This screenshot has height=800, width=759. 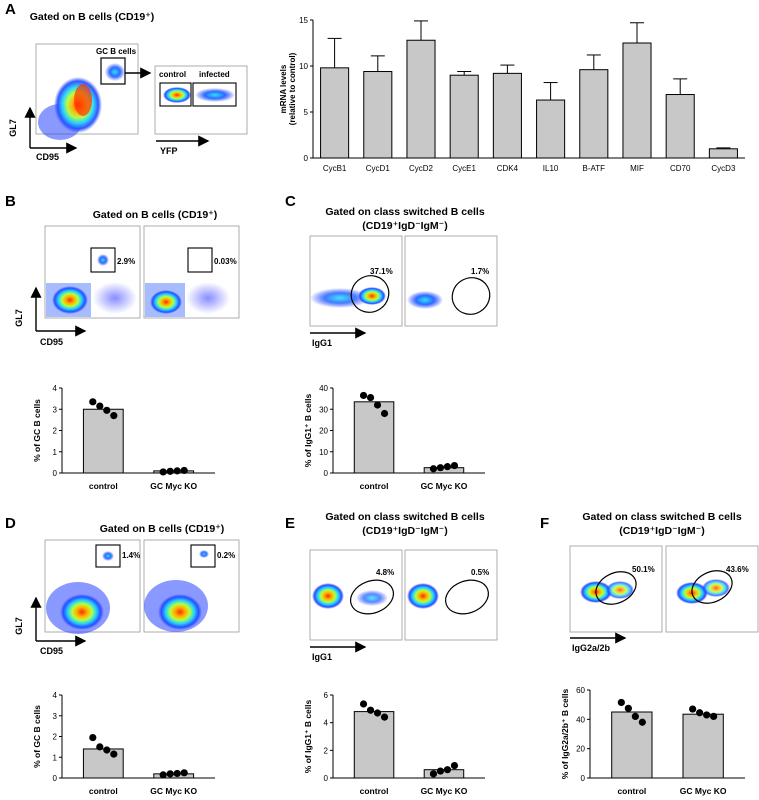 What do you see at coordinates (55, 716) in the screenshot?
I see `y-tick-label: 3` at bounding box center [55, 716].